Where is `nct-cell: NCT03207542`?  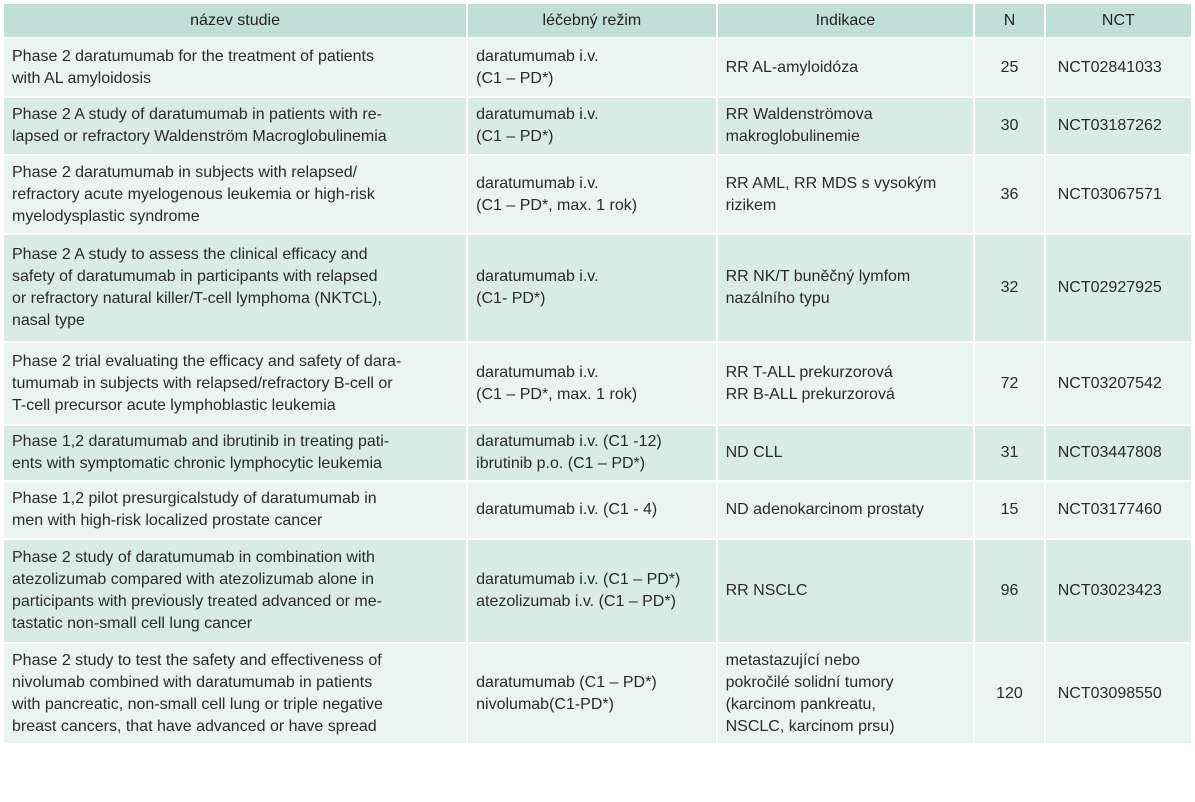
nct-cell: NCT03207542 is located at coordinates (1118, 383).